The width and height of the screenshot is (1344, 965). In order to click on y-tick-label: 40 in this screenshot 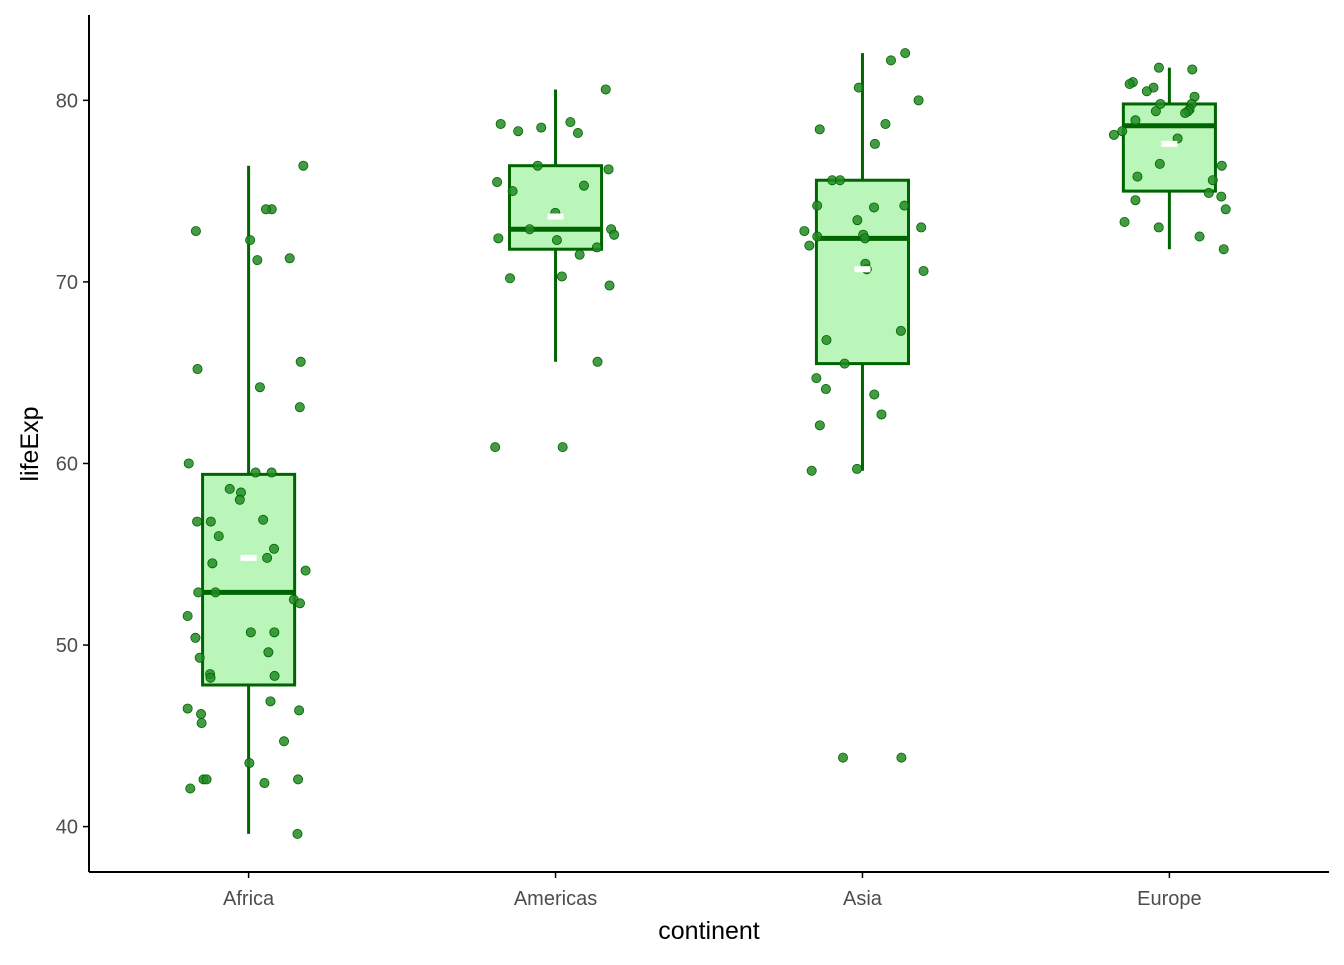, I will do `click(67, 828)`.